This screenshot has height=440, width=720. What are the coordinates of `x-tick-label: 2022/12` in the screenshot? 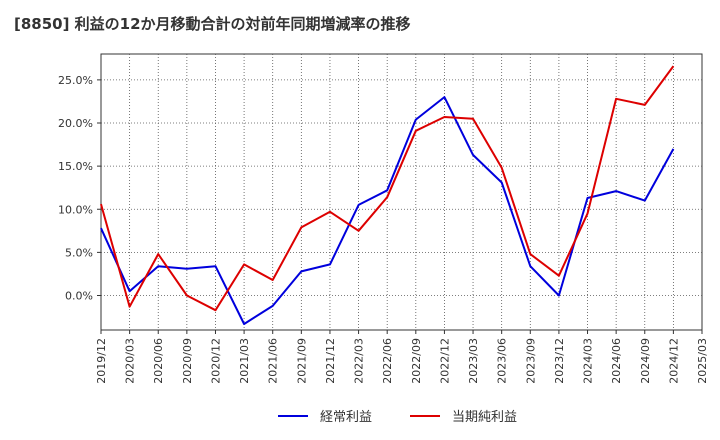 It's located at (444, 361).